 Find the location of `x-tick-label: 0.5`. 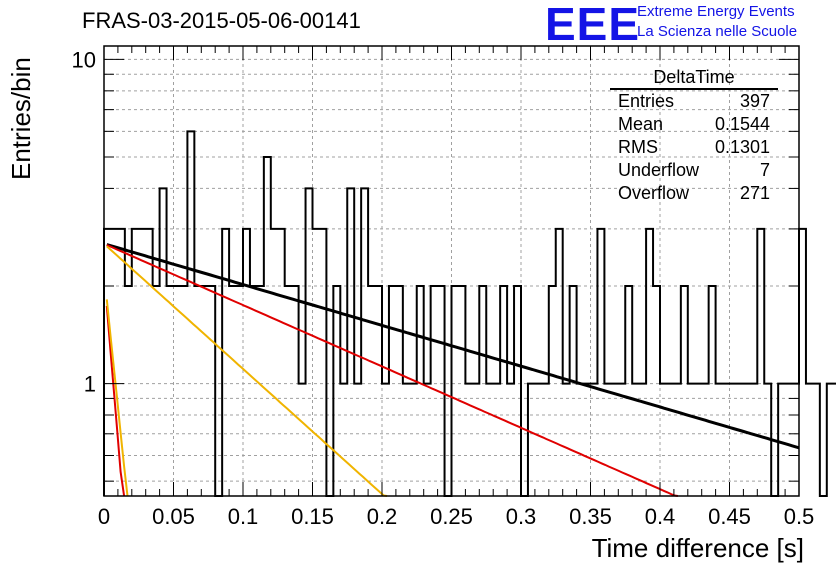

x-tick-label: 0.5 is located at coordinates (799, 516).